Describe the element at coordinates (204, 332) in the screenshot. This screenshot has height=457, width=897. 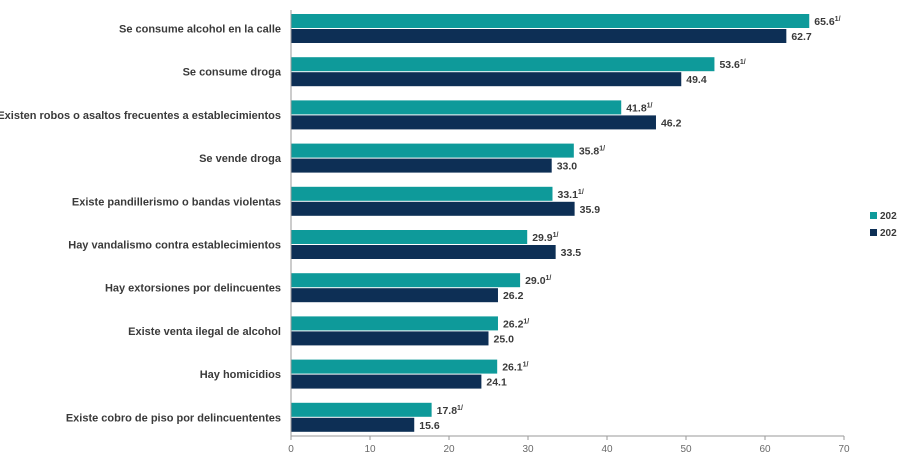
I see `category-label: Existe venta ilegal de alcohol` at that location.